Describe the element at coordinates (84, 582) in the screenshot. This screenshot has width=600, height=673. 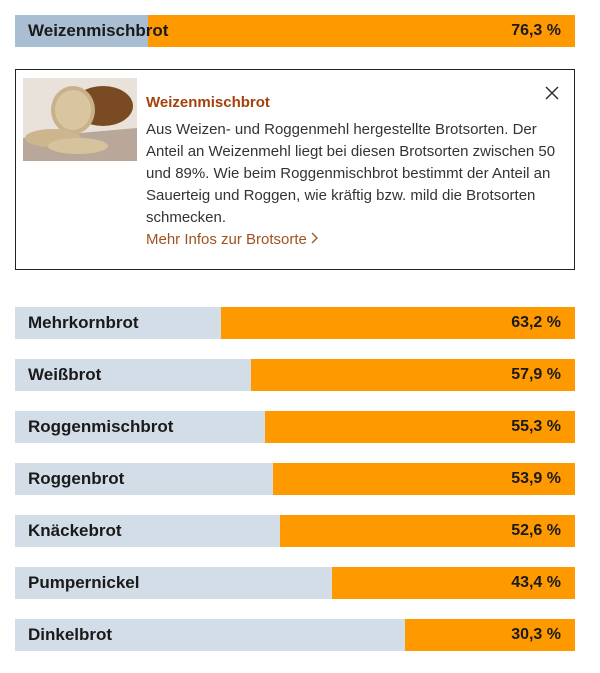
I see `bar-label: Pumpernickel` at that location.